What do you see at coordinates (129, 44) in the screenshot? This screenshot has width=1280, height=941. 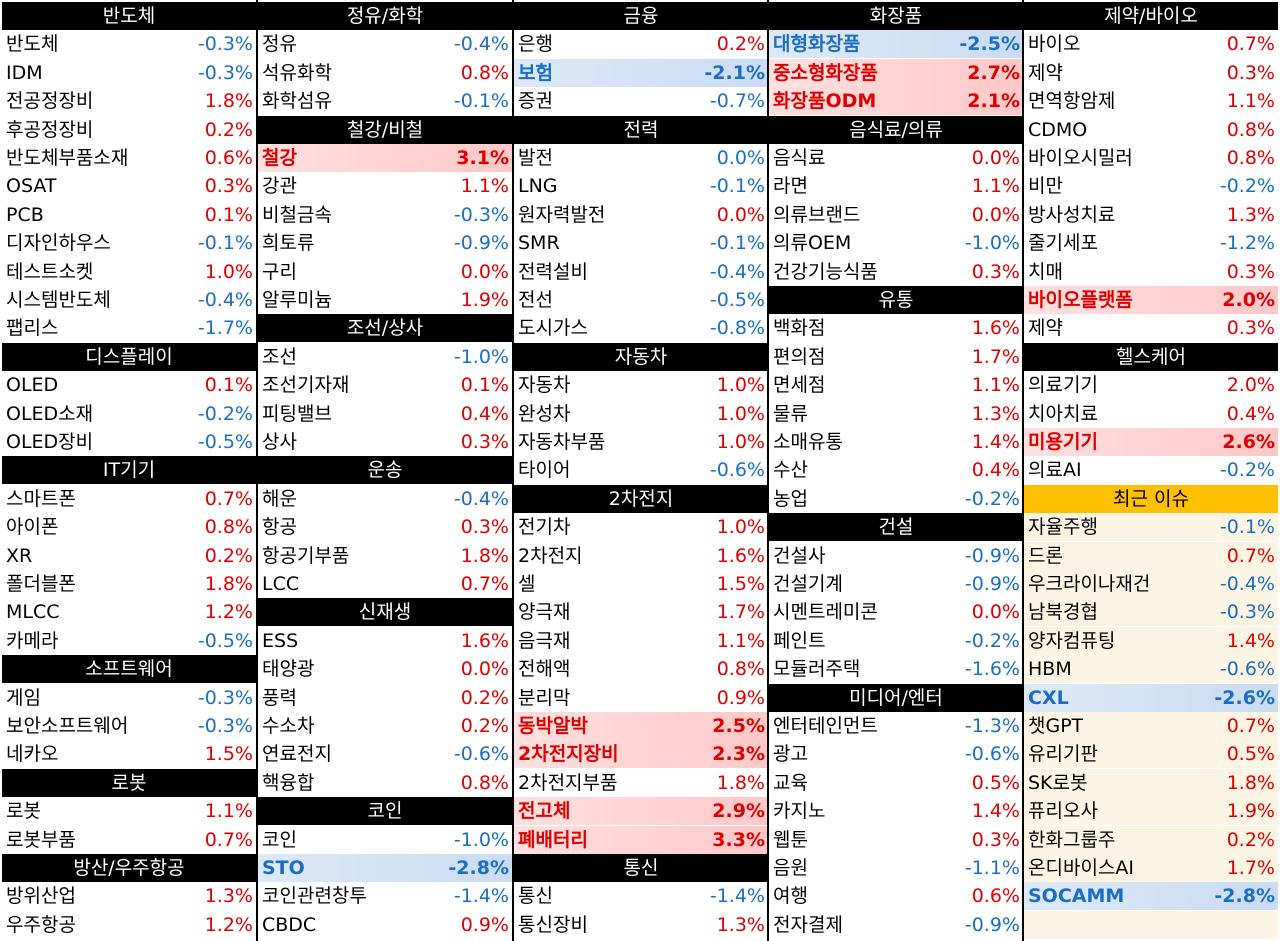 I see `sector-row: 반도체 -0.3%` at bounding box center [129, 44].